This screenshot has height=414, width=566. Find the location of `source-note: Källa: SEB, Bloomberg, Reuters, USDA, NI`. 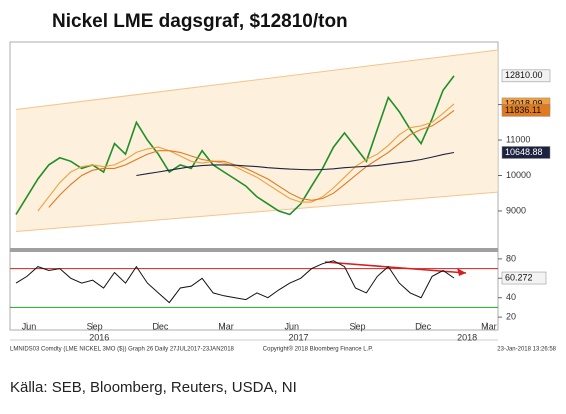

source-note: Källa: SEB, Bloomberg, Reuters, USDA, NI is located at coordinates (153, 387).